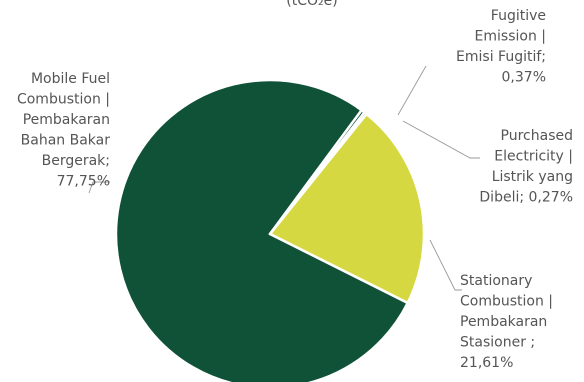  What do you see at coordinates (532, 177) in the screenshot?
I see `slice-label-line: Listrik yang` at bounding box center [532, 177].